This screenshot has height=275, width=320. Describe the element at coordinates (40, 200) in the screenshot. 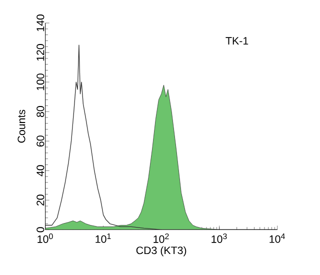

I see `y-tick-label: 20` at that location.